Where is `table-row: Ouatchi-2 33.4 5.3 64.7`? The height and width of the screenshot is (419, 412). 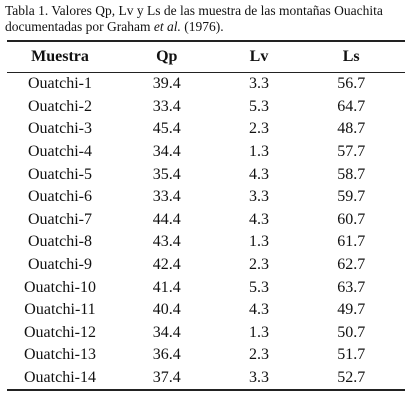
table-row: Ouatchi-2 33.4 5.3 64.7 is located at coordinates (206, 107).